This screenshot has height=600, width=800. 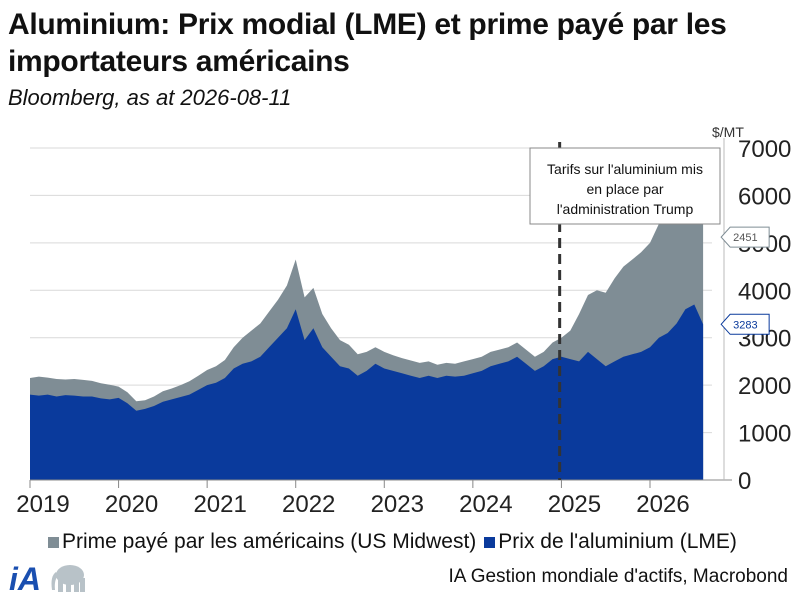 I want to click on y-tick-label-7000: 7000, so click(x=764, y=149).